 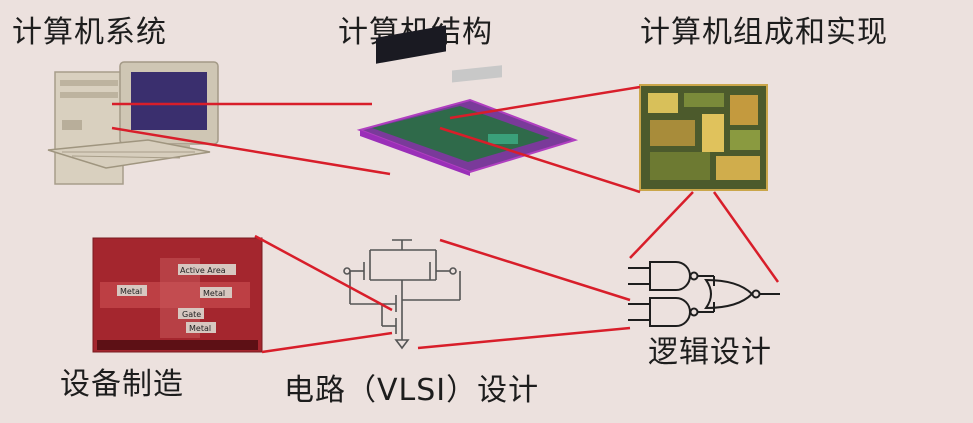 What do you see at coordinates (402, 294) in the screenshot?
I see `transistor-circuit-icon` at bounding box center [402, 294].